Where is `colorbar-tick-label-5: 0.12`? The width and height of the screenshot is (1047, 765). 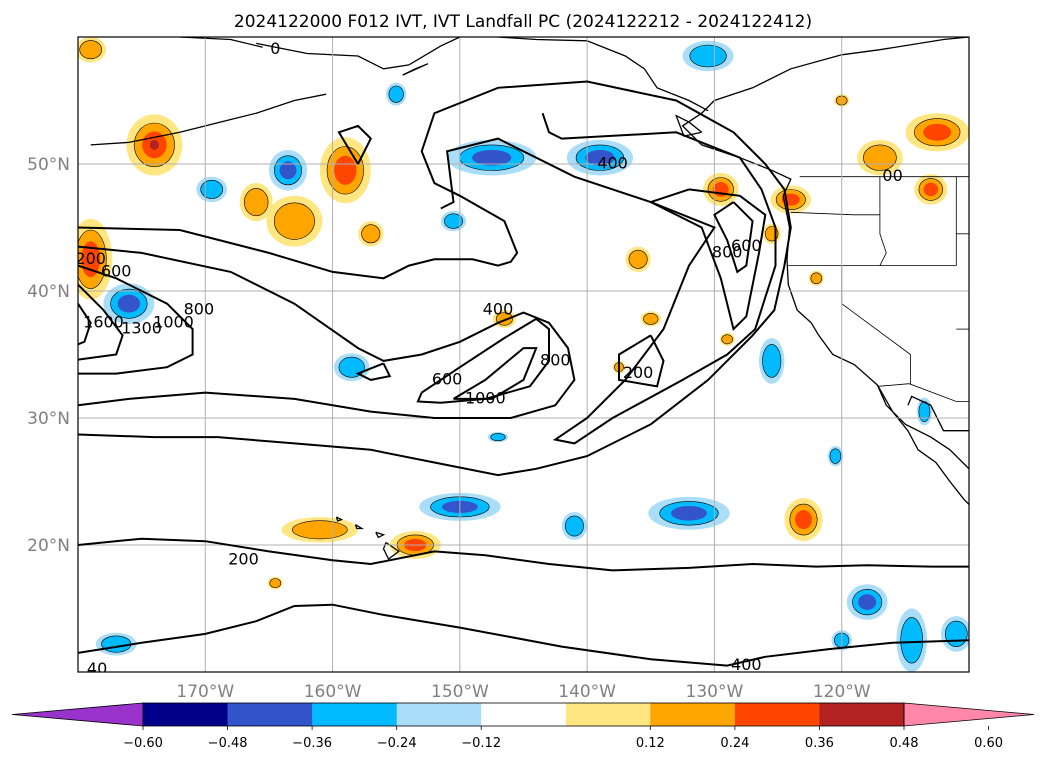
colorbar-tick-label-5: 0.12 is located at coordinates (650, 743).